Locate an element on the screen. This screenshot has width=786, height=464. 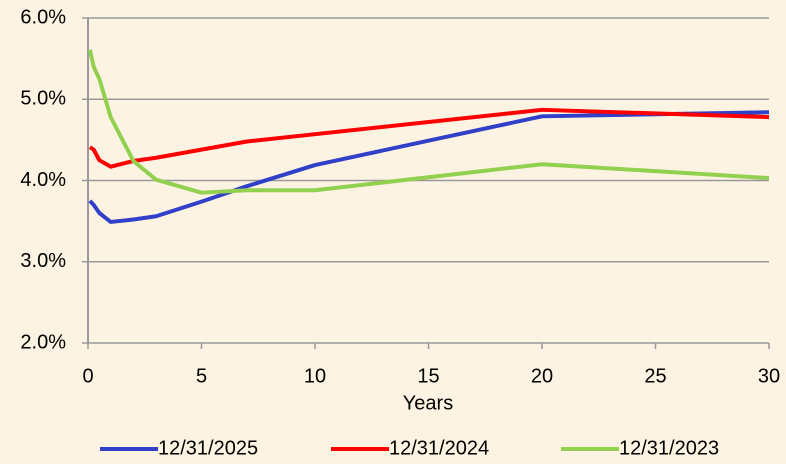
x-tick-label: 20 is located at coordinates (542, 376).